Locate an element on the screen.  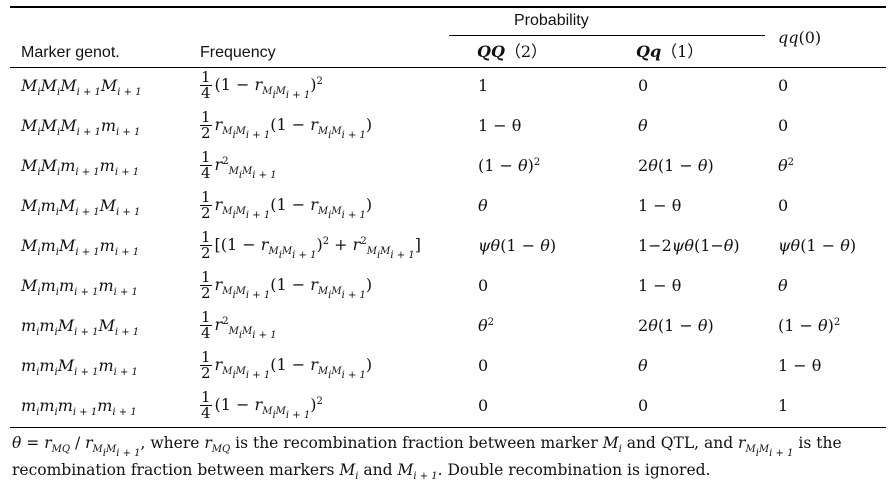
prob-Qq-cell: 1−2ψθ(1−θ) is located at coordinates (689, 245).